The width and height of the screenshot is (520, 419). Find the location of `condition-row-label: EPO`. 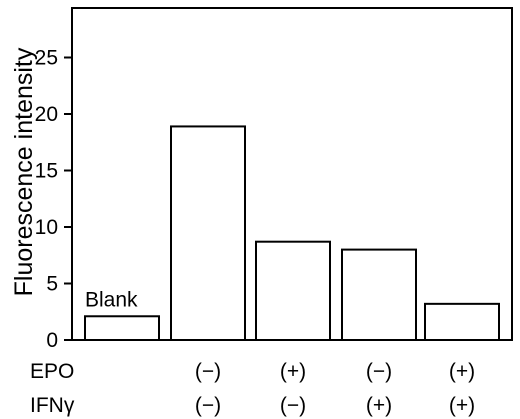

condition-row-label: EPO is located at coordinates (52, 371).